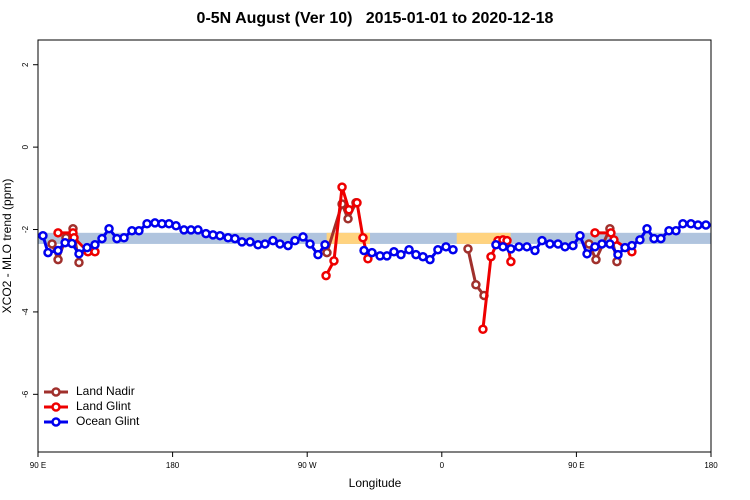 The height and width of the screenshot is (500, 750). Describe the element at coordinates (7, 246) in the screenshot. I see `y-axis-label: XCO2 - MLO trend (ppm)` at that location.